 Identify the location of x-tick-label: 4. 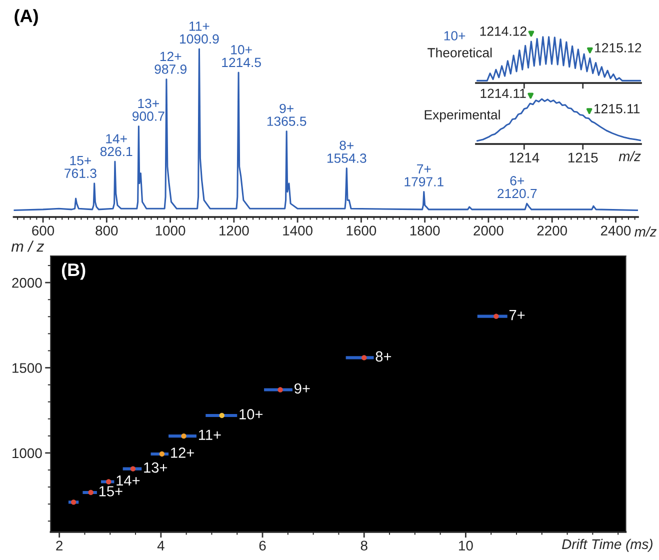
(160, 545).